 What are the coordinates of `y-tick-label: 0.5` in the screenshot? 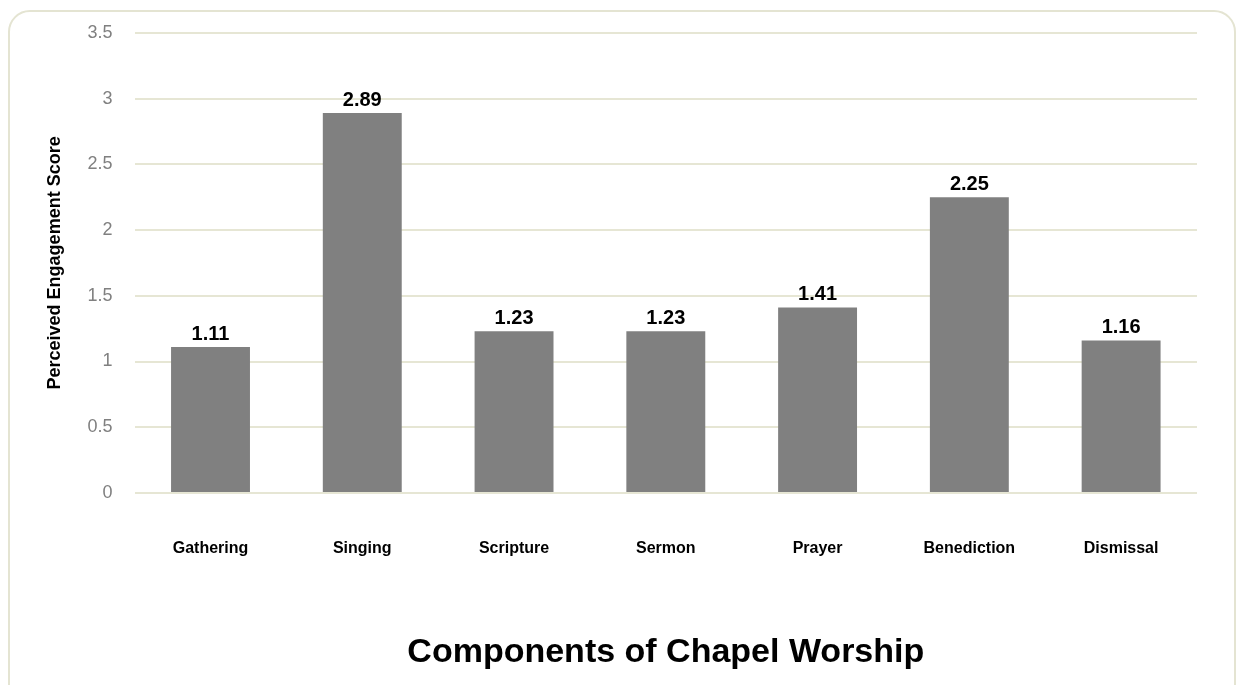 It's located at (100, 426).